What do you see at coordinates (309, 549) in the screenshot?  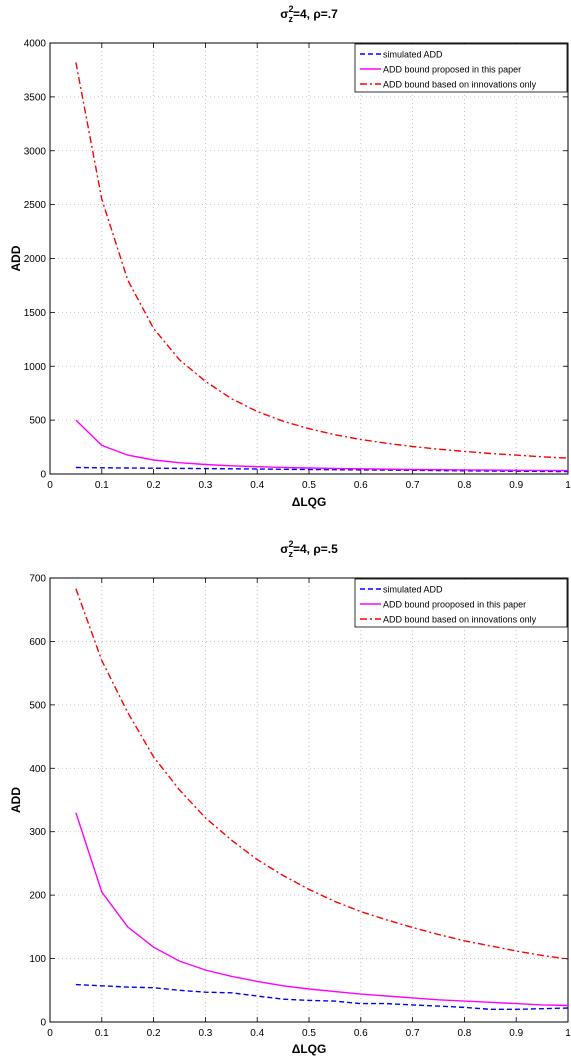 I see `chart-title: σ2 z=4, ρ=.5` at bounding box center [309, 549].